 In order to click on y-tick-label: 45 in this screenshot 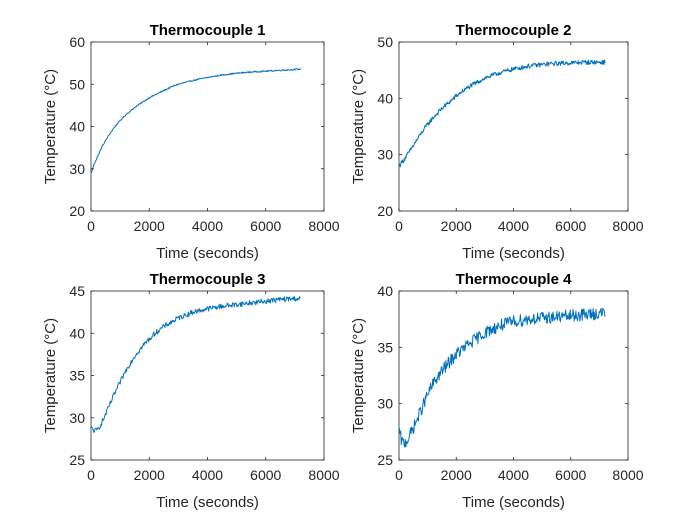, I will do `click(77, 291)`.